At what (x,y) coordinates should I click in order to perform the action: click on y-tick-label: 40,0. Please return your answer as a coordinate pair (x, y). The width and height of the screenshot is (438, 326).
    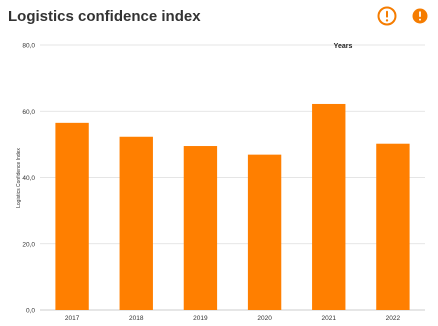
    Looking at the image, I should click on (28, 178).